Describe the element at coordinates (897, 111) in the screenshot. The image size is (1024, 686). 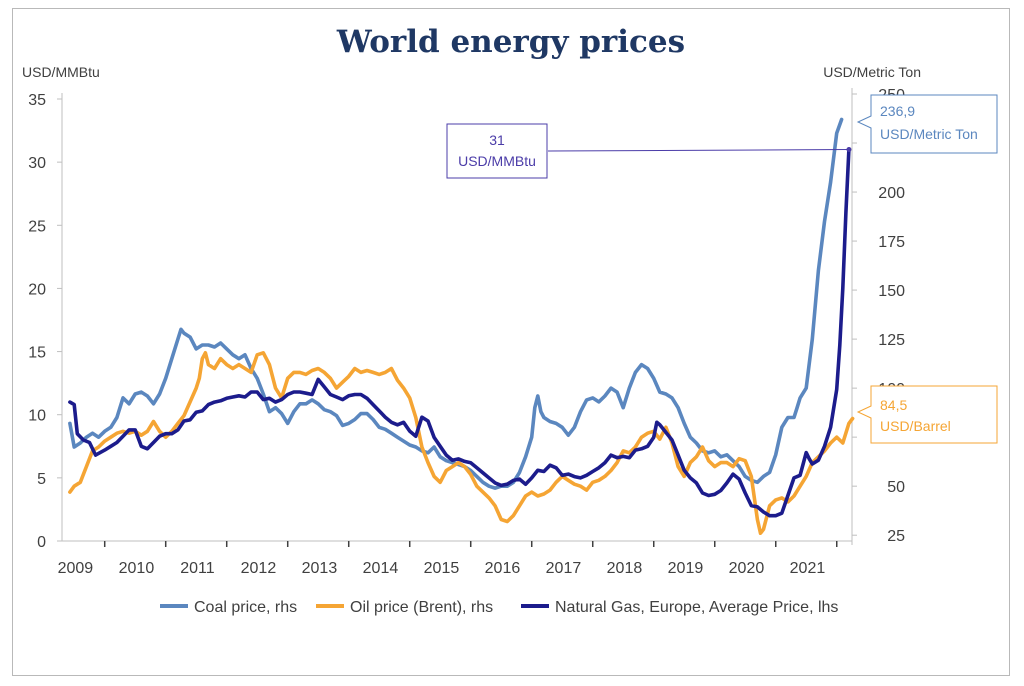
I see `coal-callout-value: 236,9` at that location.